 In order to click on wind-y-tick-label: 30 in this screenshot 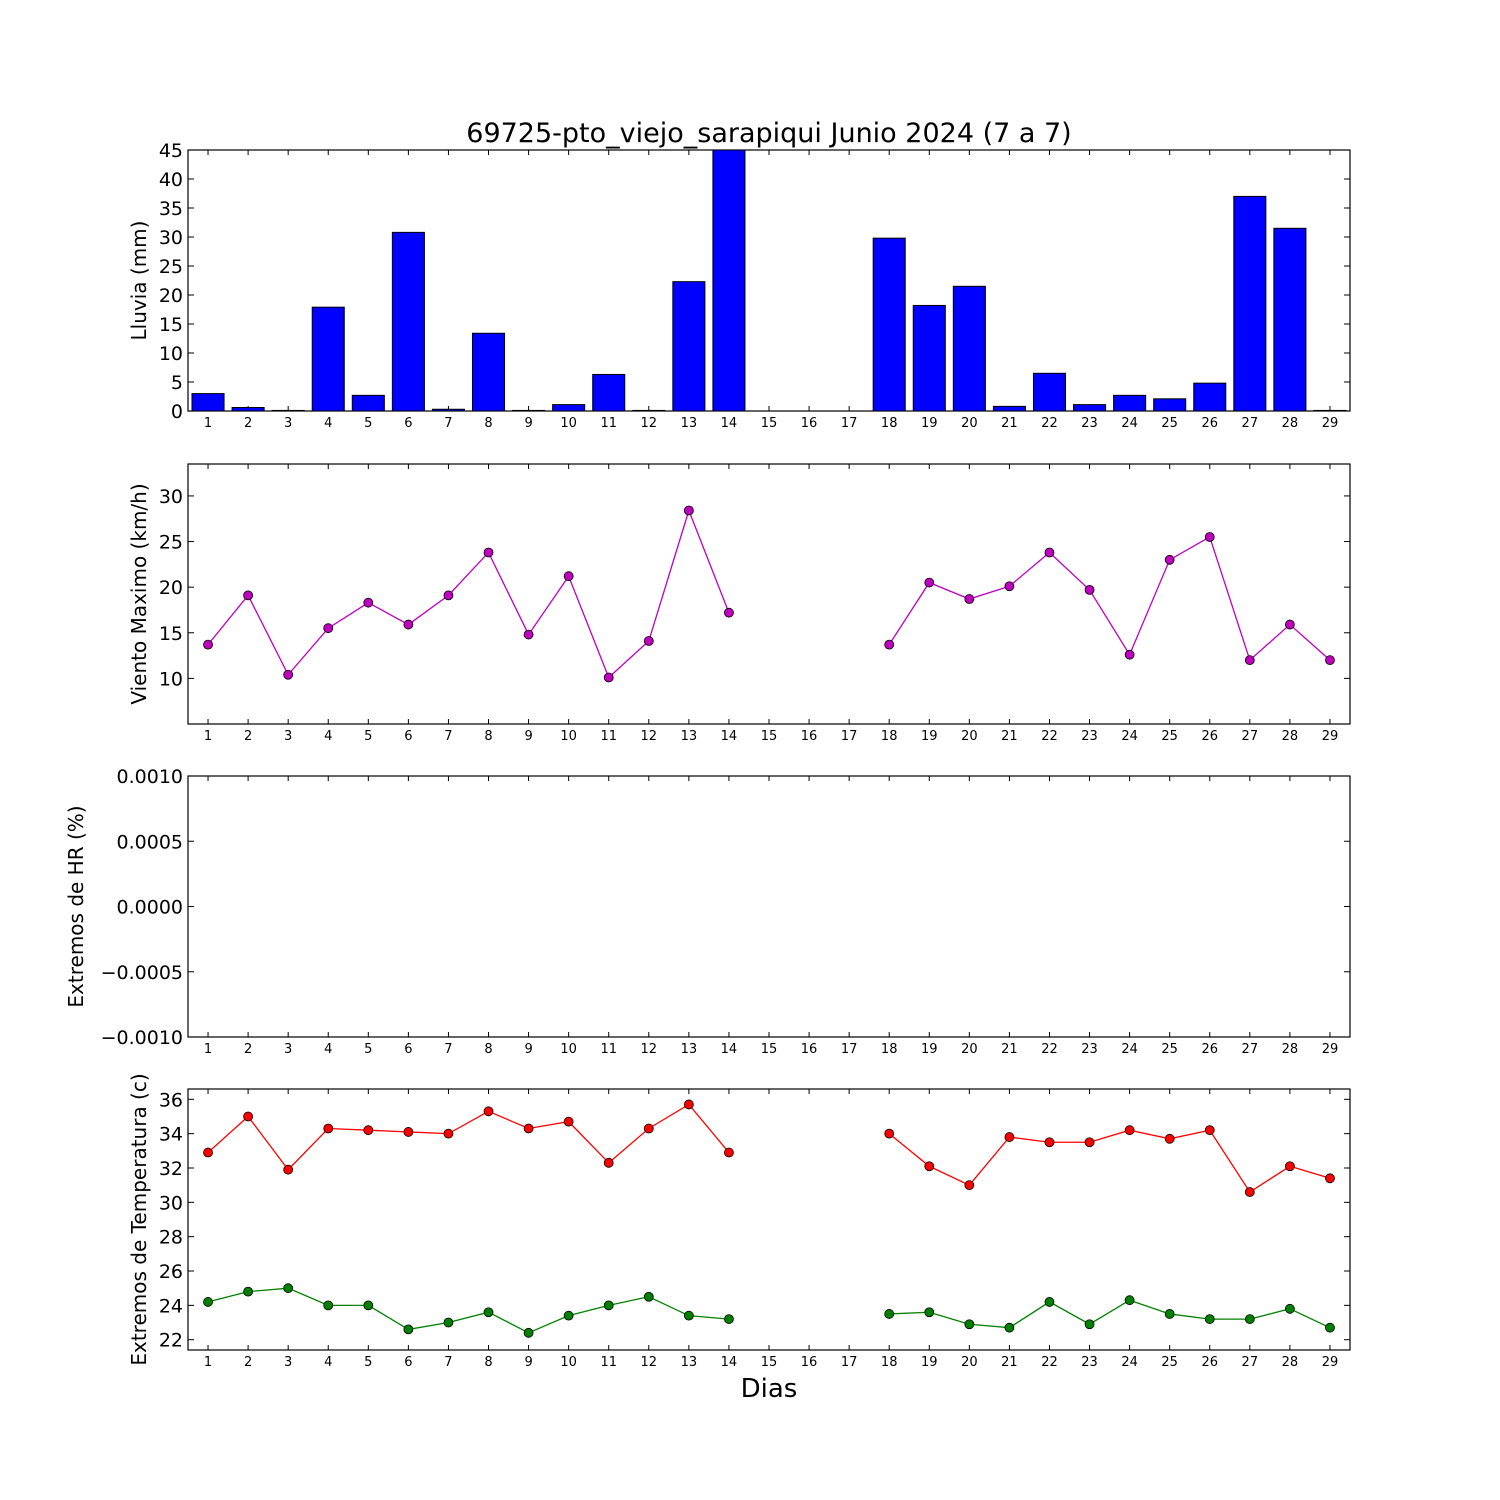, I will do `click(171, 497)`.